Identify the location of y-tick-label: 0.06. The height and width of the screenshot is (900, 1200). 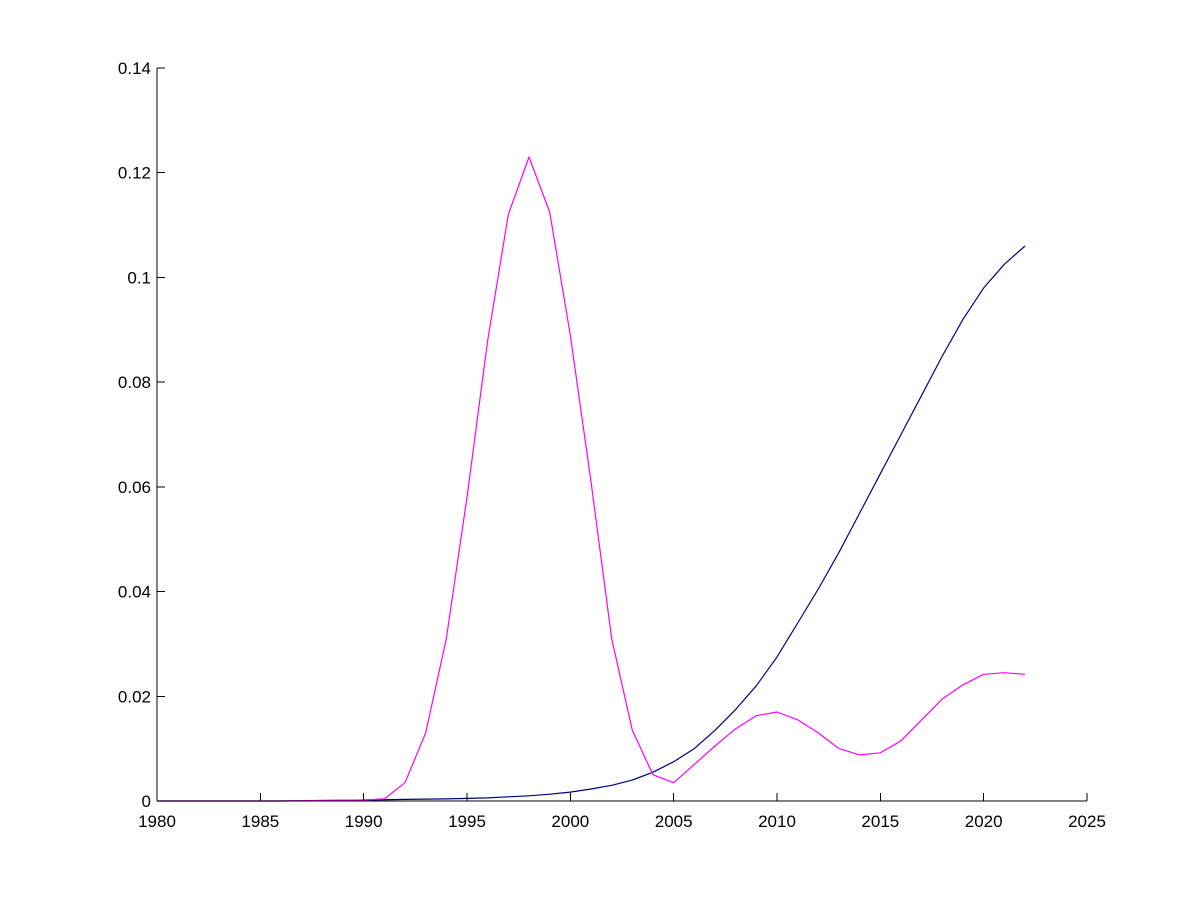
(134, 487).